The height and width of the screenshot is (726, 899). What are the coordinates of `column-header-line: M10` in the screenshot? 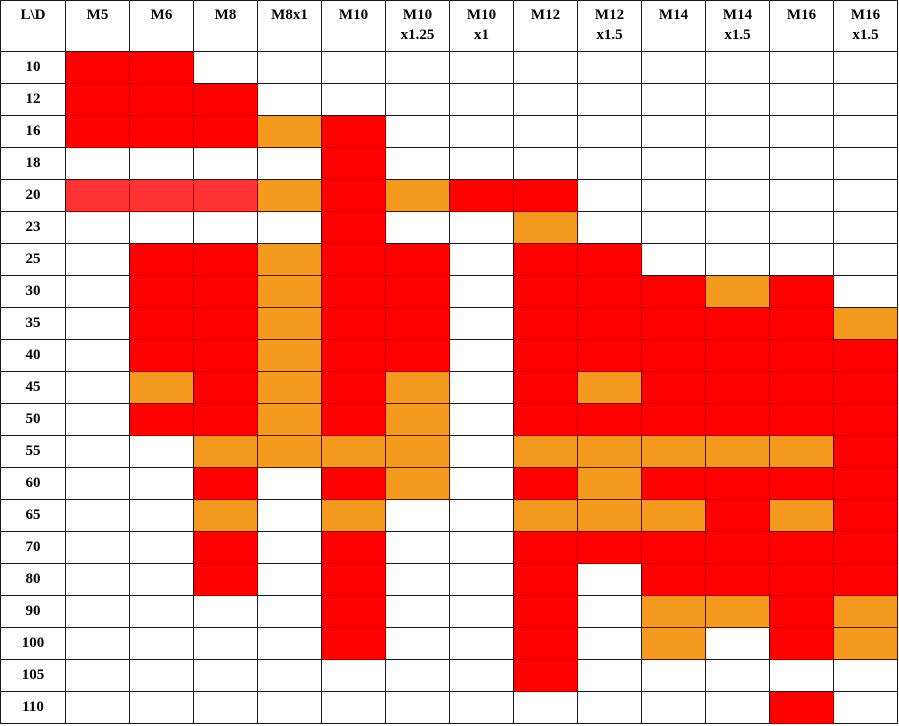 It's located at (417, 15).